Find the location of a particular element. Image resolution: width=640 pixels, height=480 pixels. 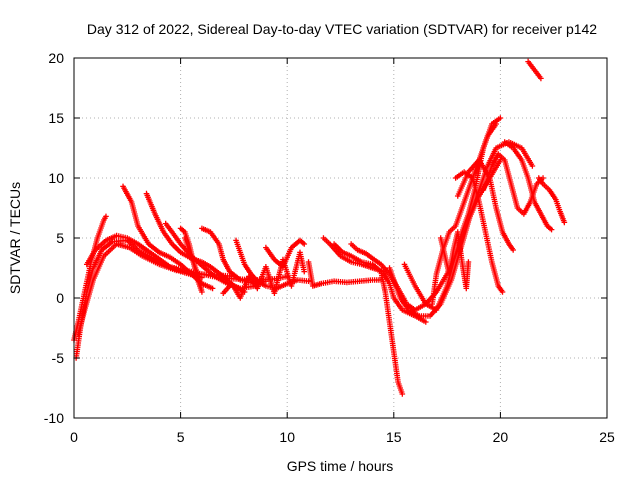

y-tick-label: 0 is located at coordinates (60, 298).